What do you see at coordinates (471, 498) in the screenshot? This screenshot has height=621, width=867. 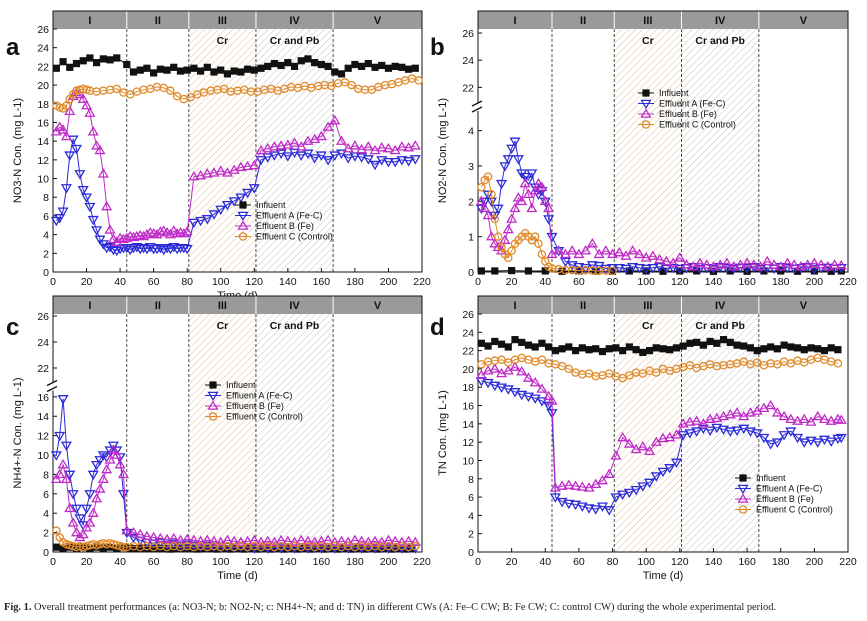 I see `y-tick-label: 6` at bounding box center [471, 498].